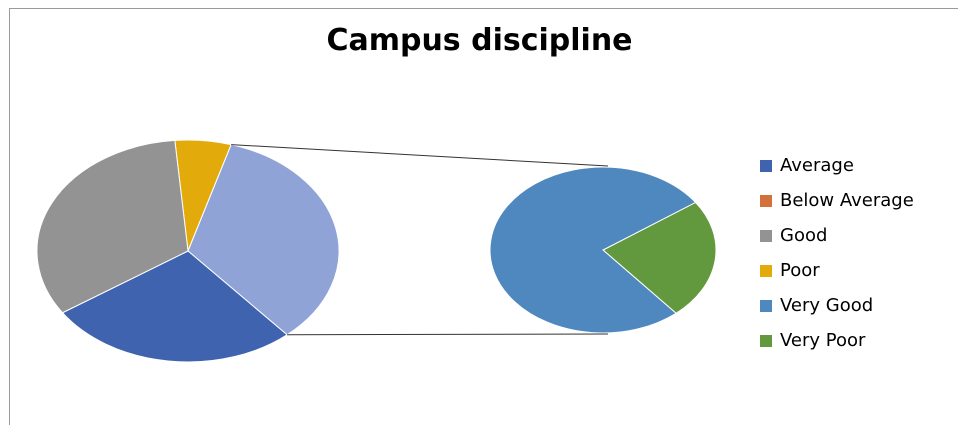 The width and height of the screenshot is (959, 425). I want to click on legend-item-average: Average, so click(857, 165).